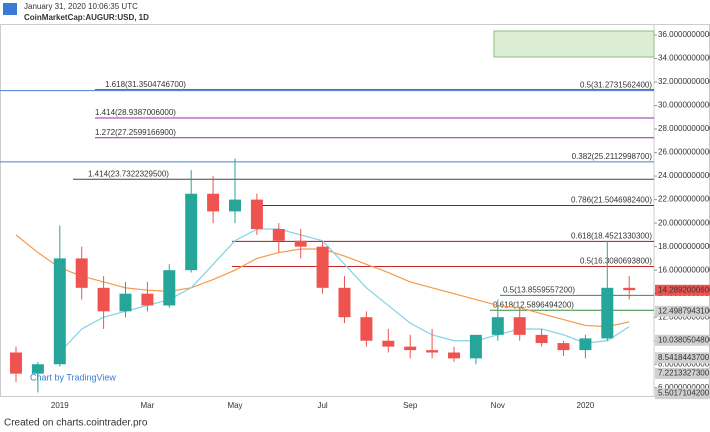  What do you see at coordinates (684, 34) in the screenshot?
I see `y-tick-label: 36.0000000000` at bounding box center [684, 34].